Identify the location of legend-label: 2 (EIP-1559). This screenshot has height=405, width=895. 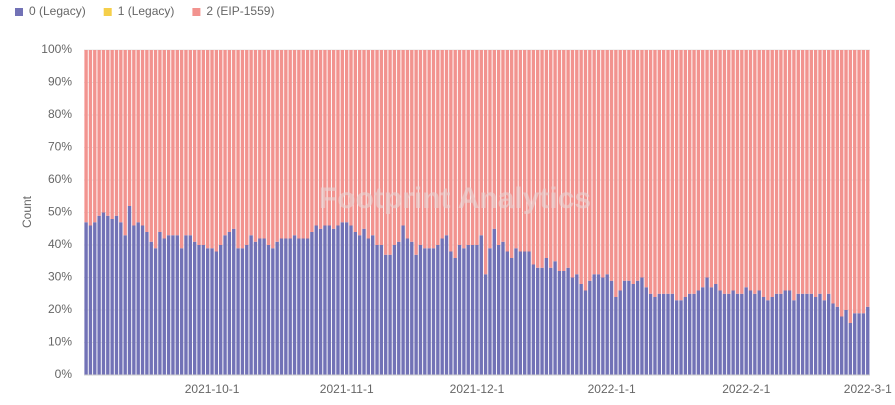
(240, 11).